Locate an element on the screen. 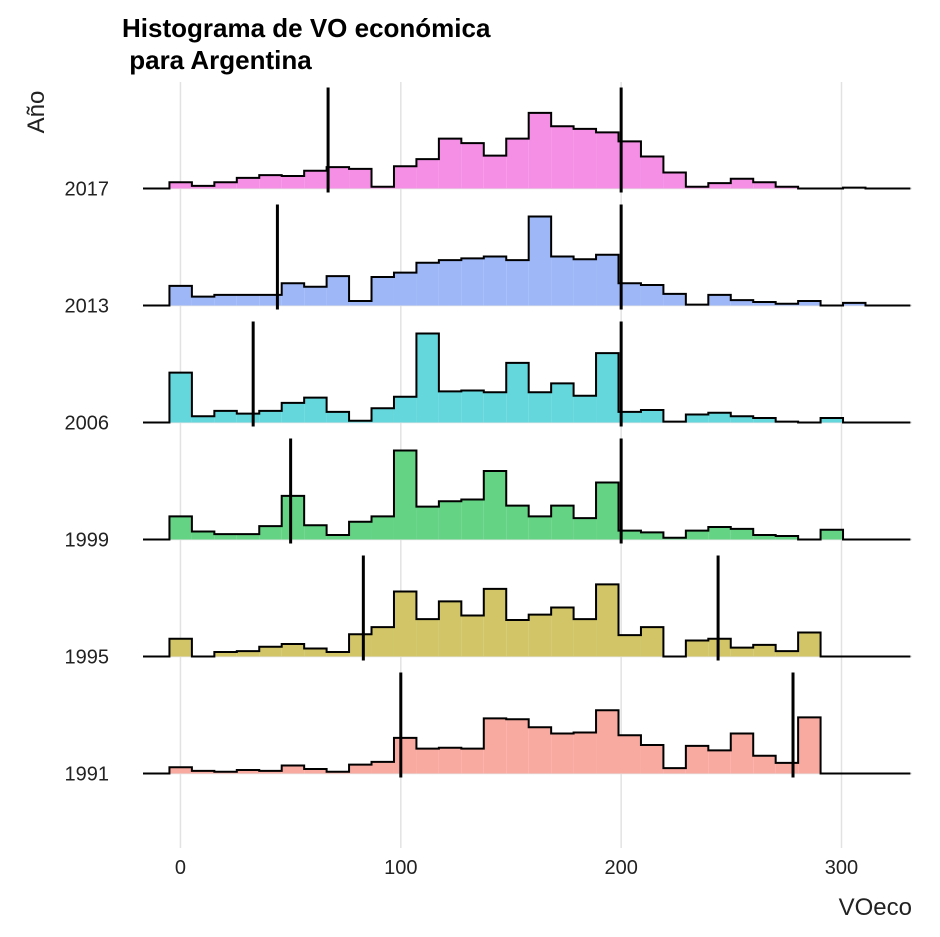 The height and width of the screenshot is (937, 940). y-tick-label: 1995 is located at coordinates (87, 658).